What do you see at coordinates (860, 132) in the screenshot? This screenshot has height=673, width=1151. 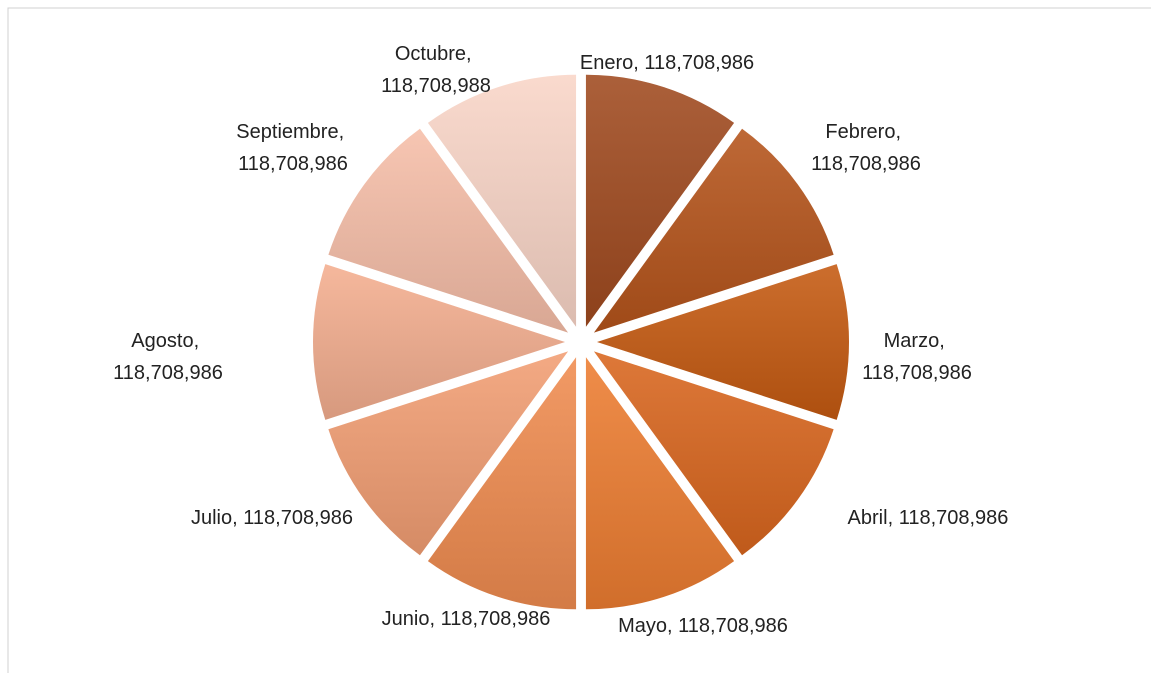 I see `label-category: Febrero` at bounding box center [860, 132].